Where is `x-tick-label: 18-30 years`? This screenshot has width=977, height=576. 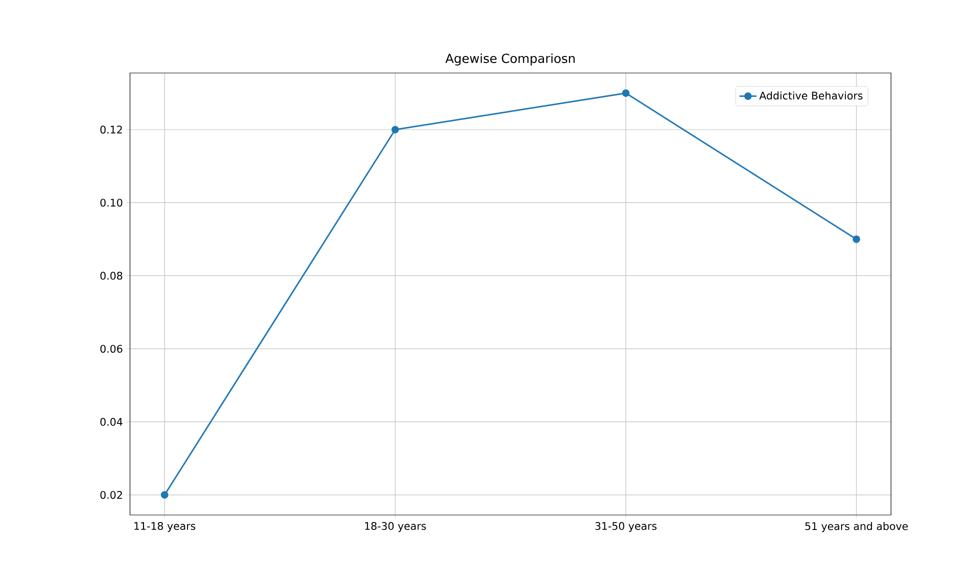 x-tick-label: 18-30 years is located at coordinates (395, 527).